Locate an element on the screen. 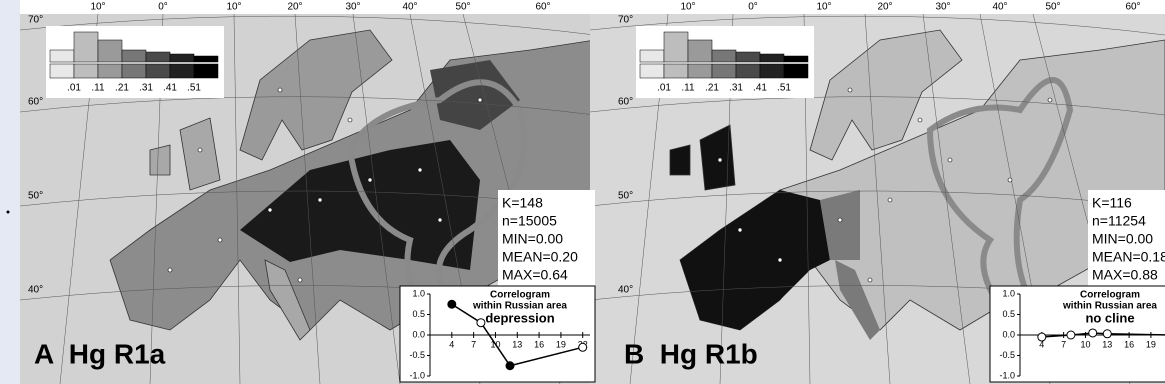 This screenshot has width=1165, height=384. dot is located at coordinates (8, 212).